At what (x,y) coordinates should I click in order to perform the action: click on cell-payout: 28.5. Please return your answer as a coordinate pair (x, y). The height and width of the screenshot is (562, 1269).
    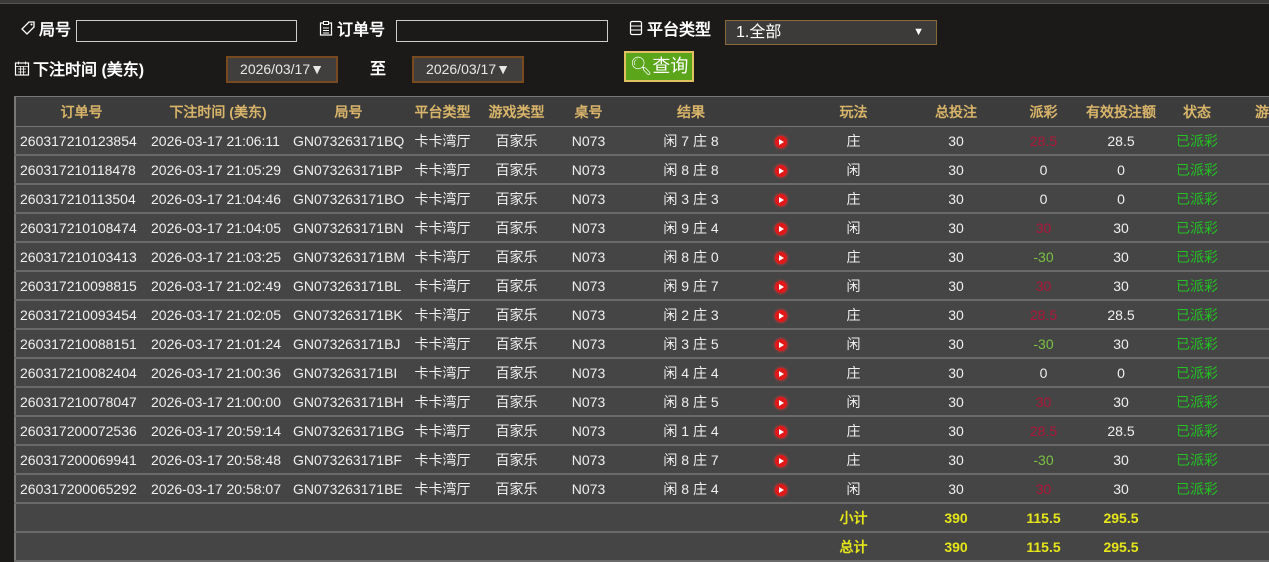
    Looking at the image, I should click on (1043, 141).